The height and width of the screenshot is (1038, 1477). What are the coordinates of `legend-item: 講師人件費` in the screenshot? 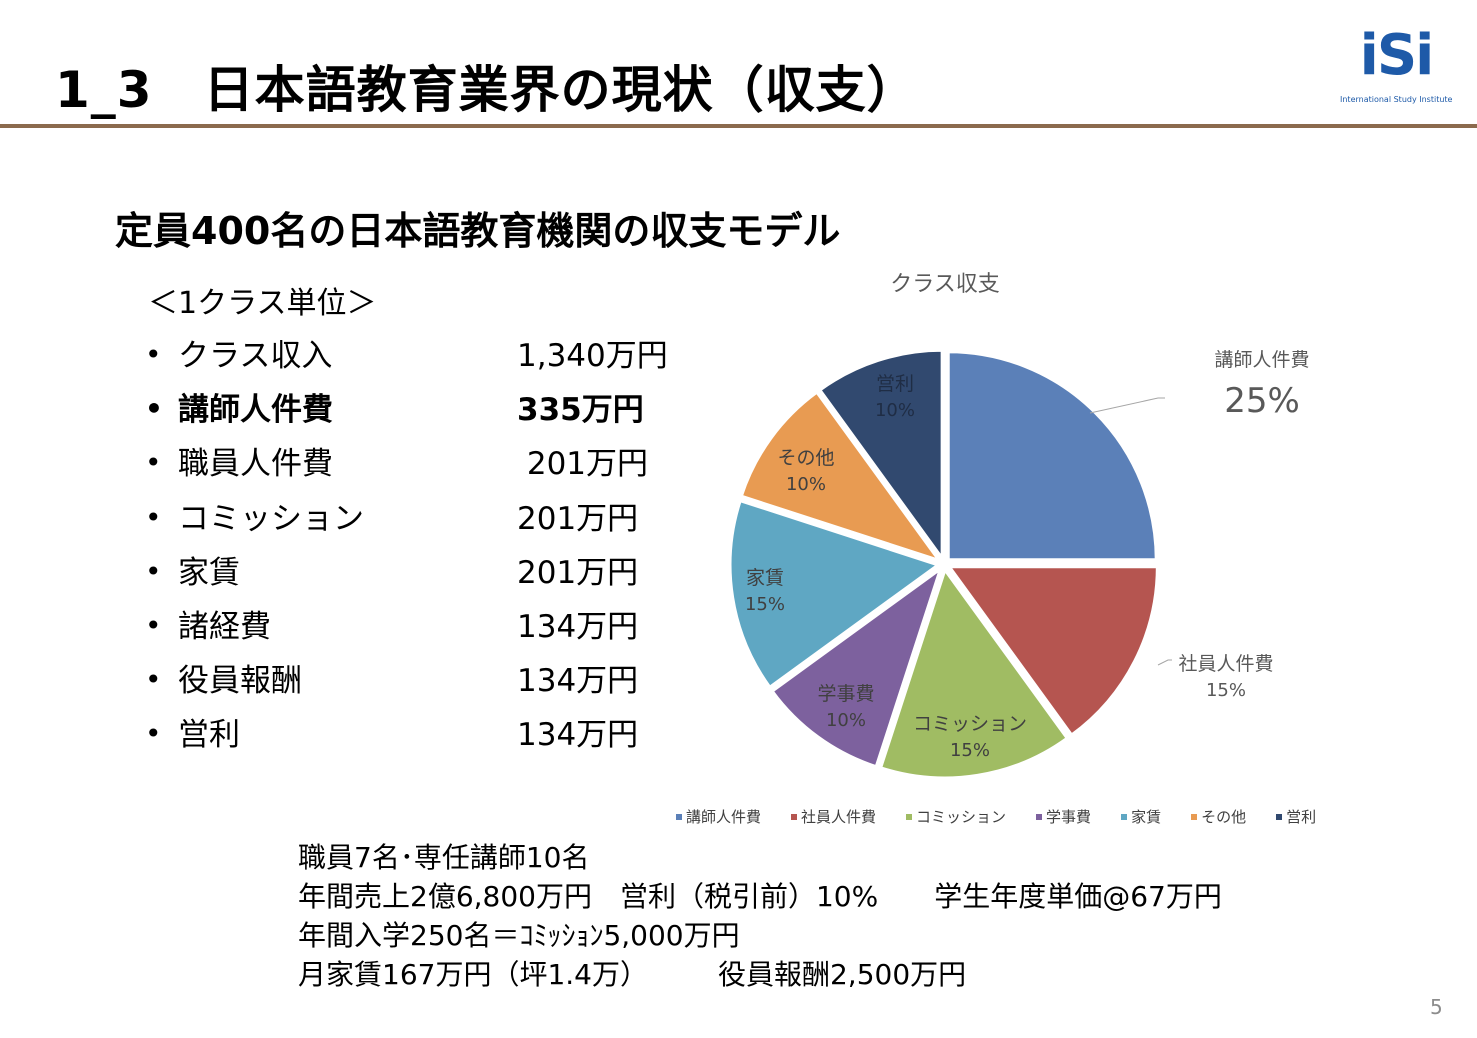 It's located at (718, 816).